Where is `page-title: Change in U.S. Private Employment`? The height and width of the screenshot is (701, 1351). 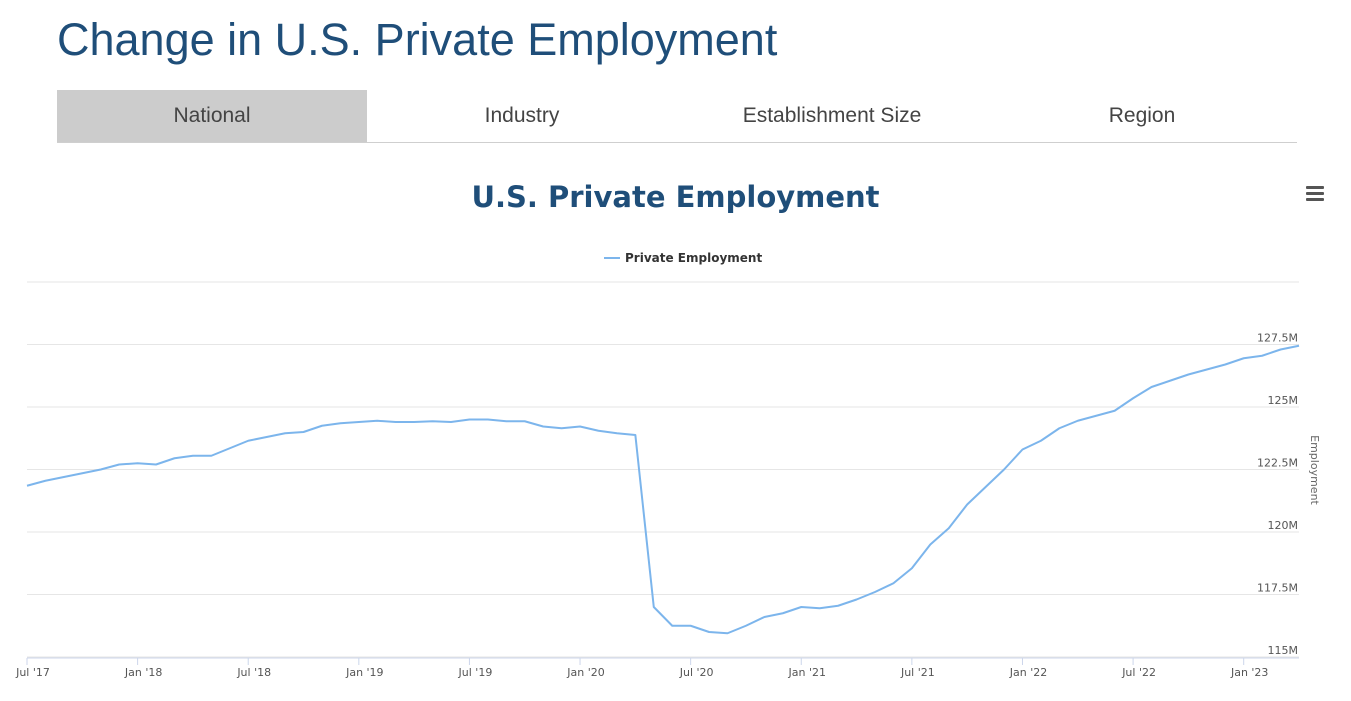
page-title: Change in U.S. Private Employment is located at coordinates (417, 39).